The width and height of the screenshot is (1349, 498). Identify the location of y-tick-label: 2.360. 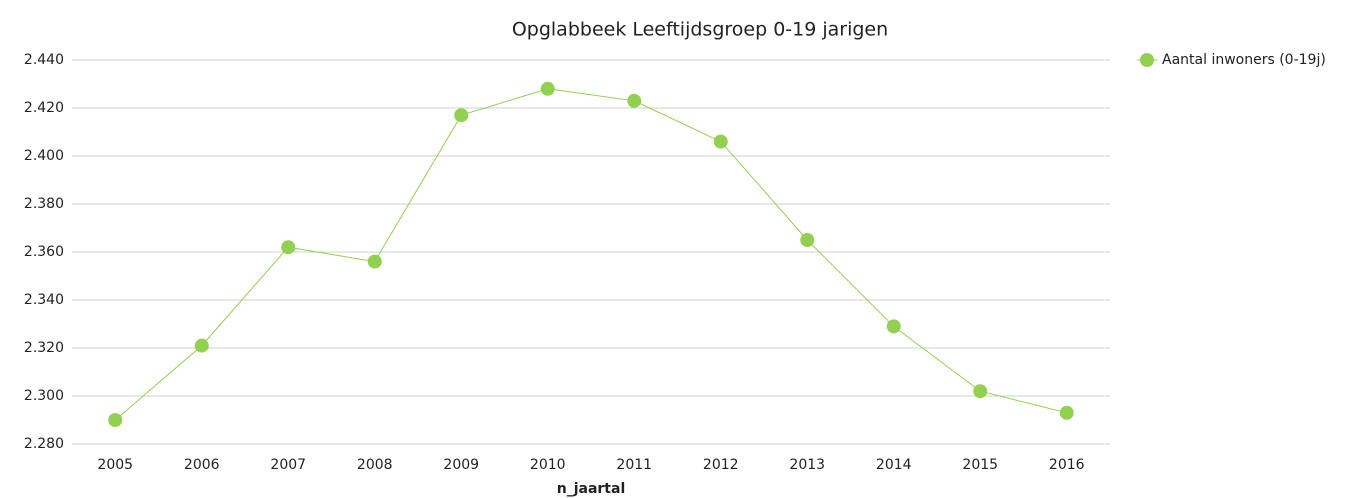
(44, 252).